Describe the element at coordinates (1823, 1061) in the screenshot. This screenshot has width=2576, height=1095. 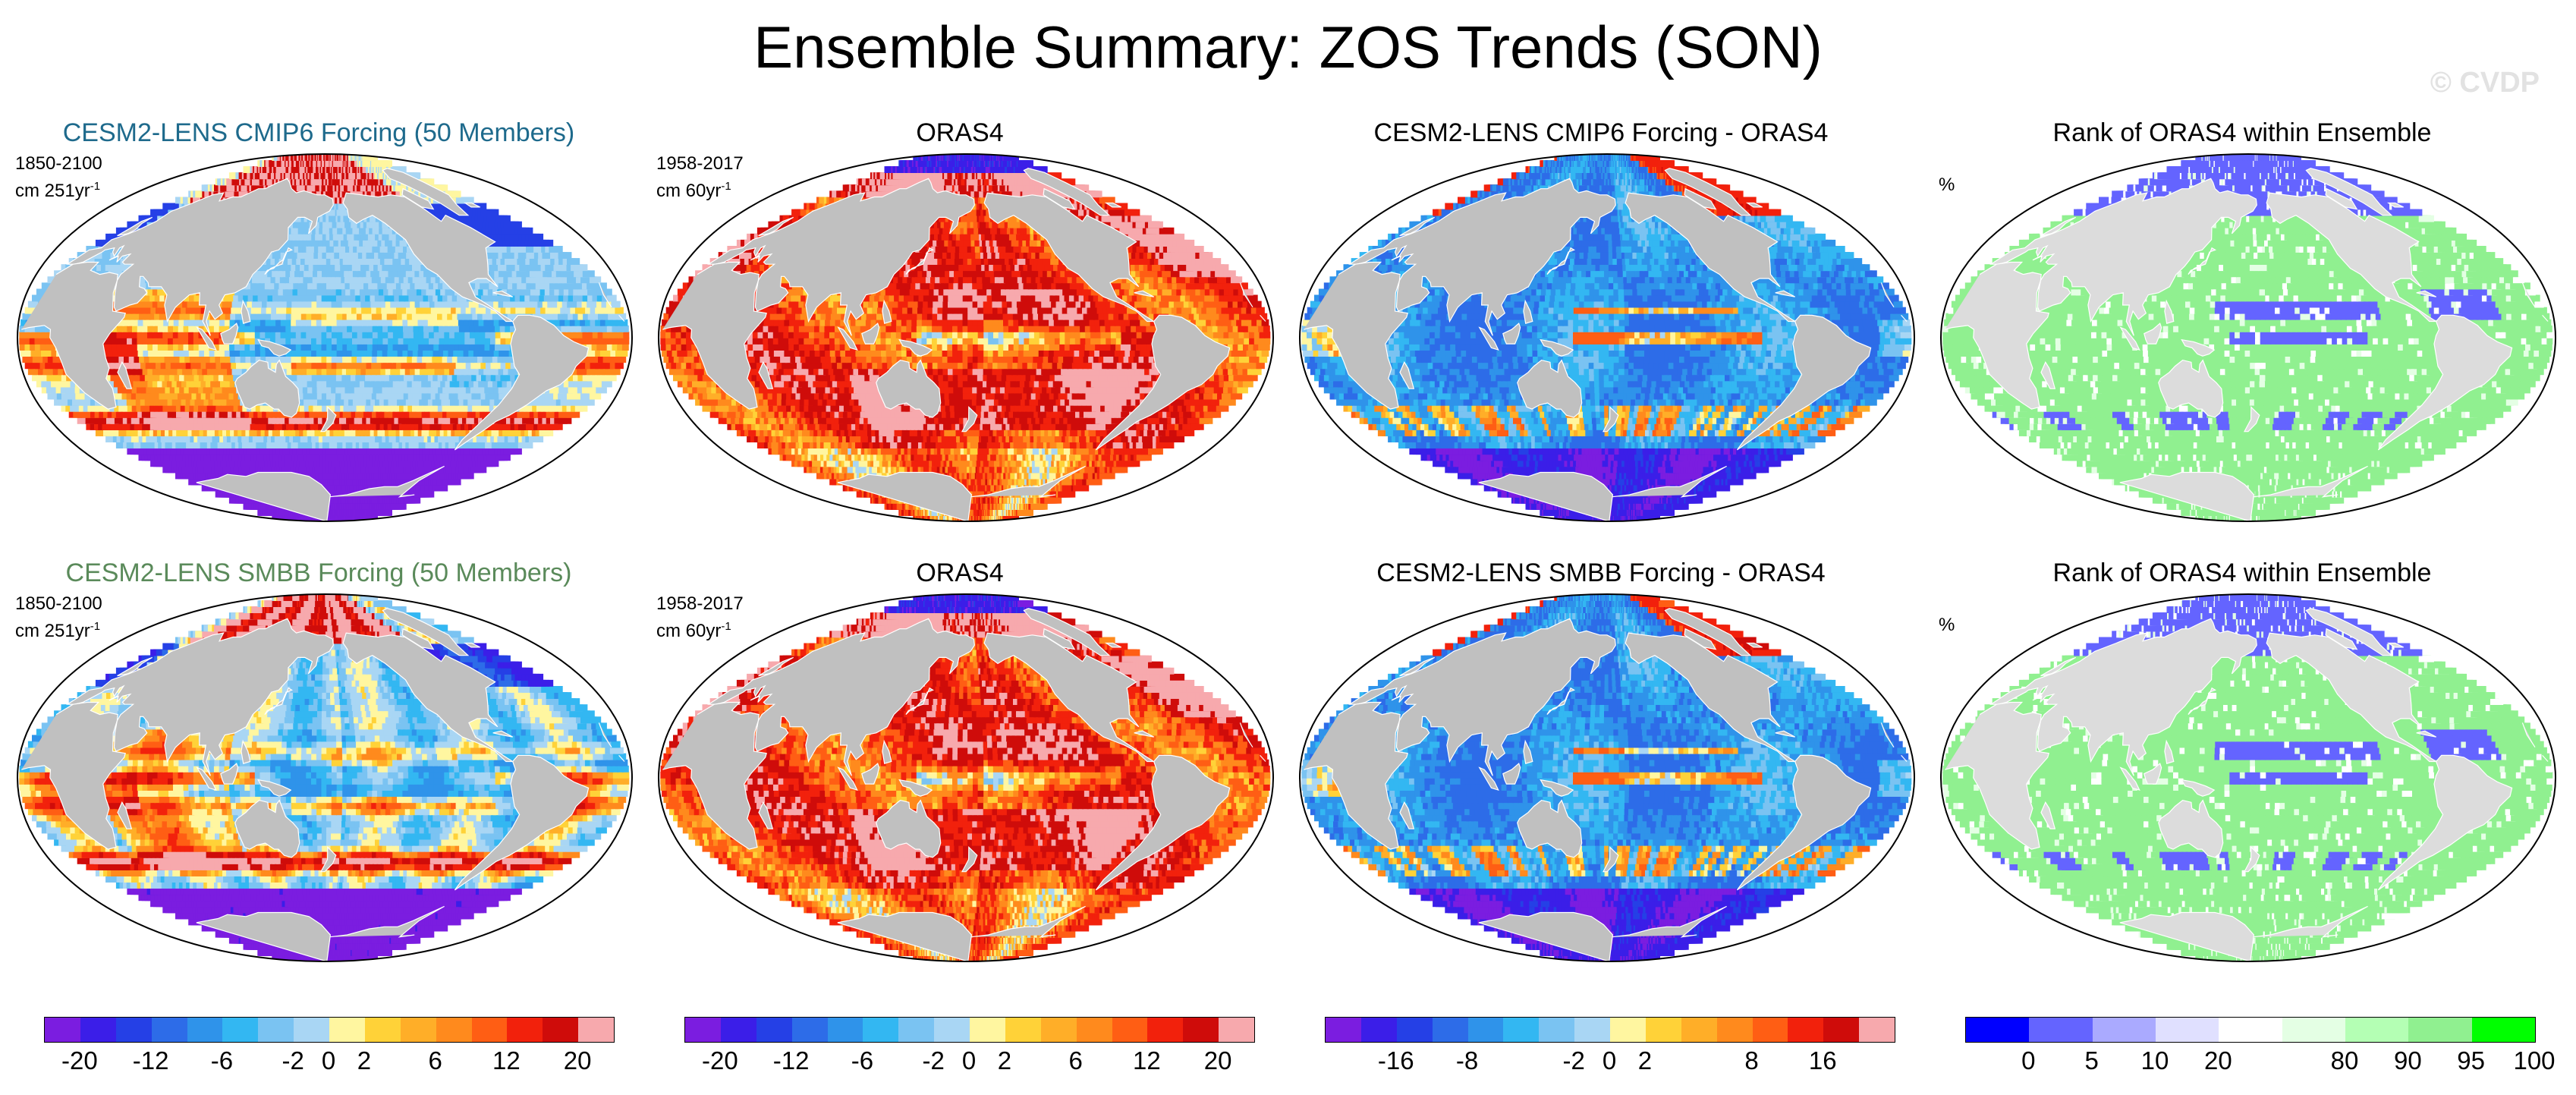
I see `colorbar-tick-label: 16` at that location.